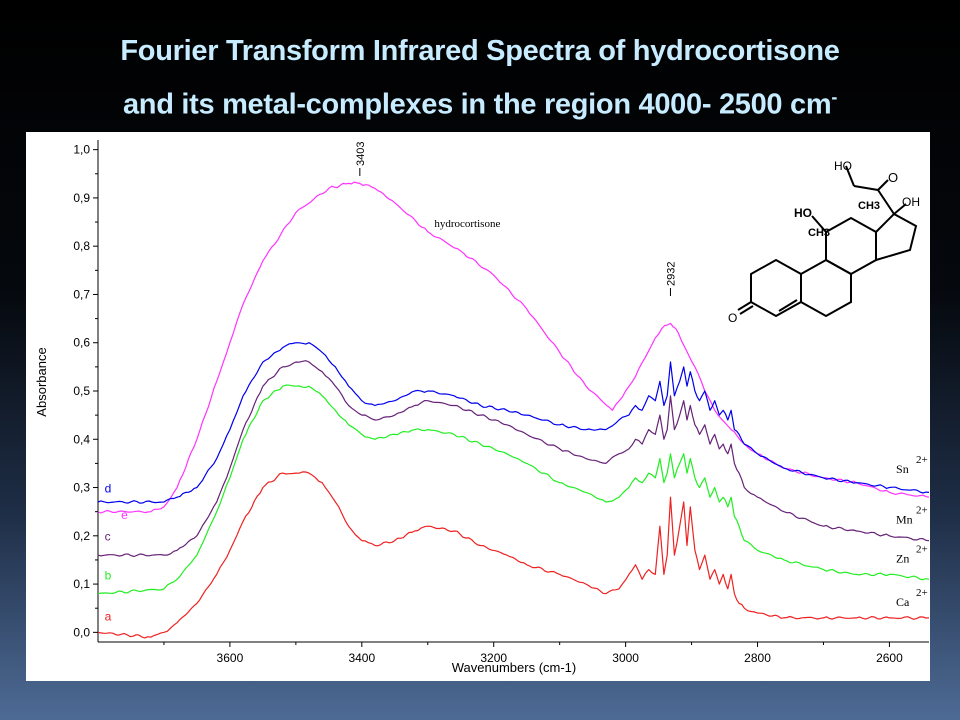 This screenshot has width=960, height=720. I want to click on structure-label-oh: OH, so click(911, 202).